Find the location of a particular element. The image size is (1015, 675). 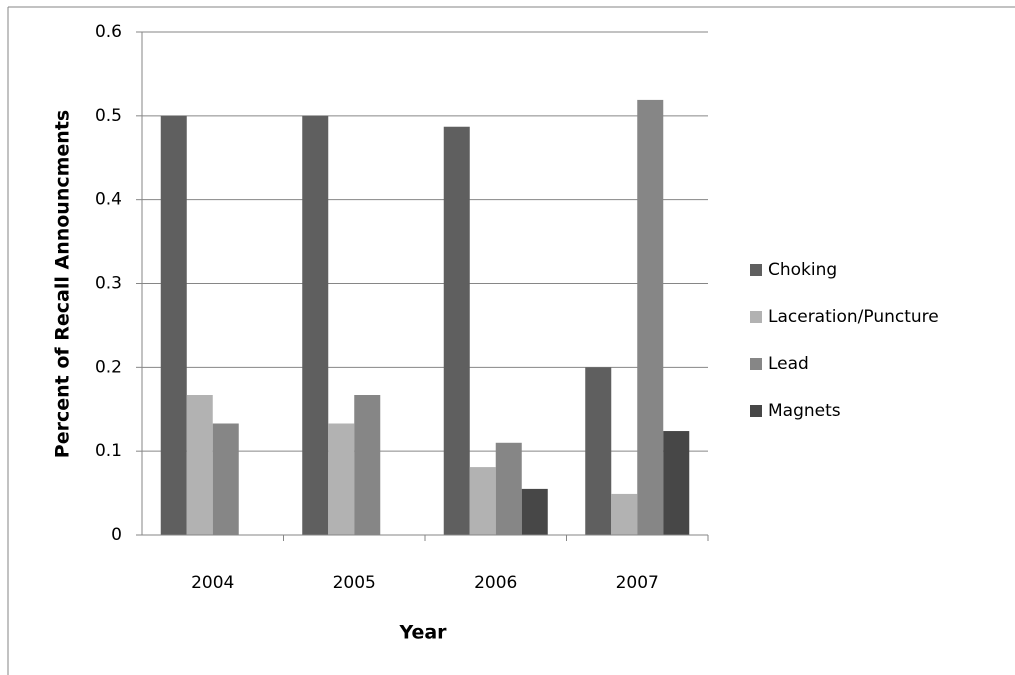

y-tick-label: 0.6 is located at coordinates (108, 32).